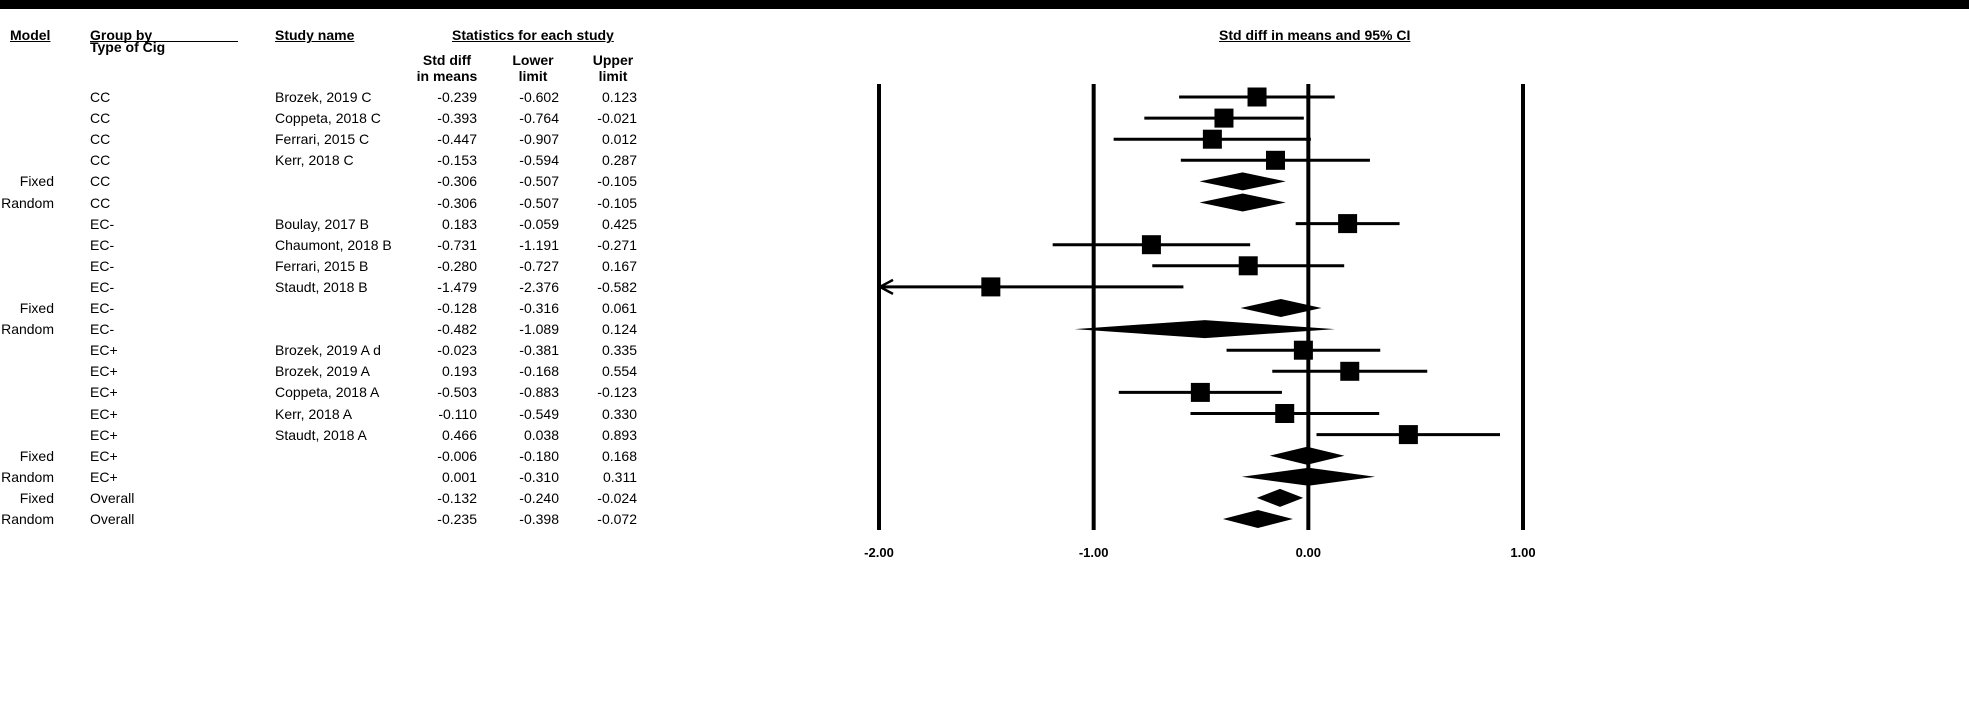 Image resolution: width=1969 pixels, height=702 pixels. Describe the element at coordinates (619, 308) in the screenshot. I see `row-upper-limit: 0.061` at that location.